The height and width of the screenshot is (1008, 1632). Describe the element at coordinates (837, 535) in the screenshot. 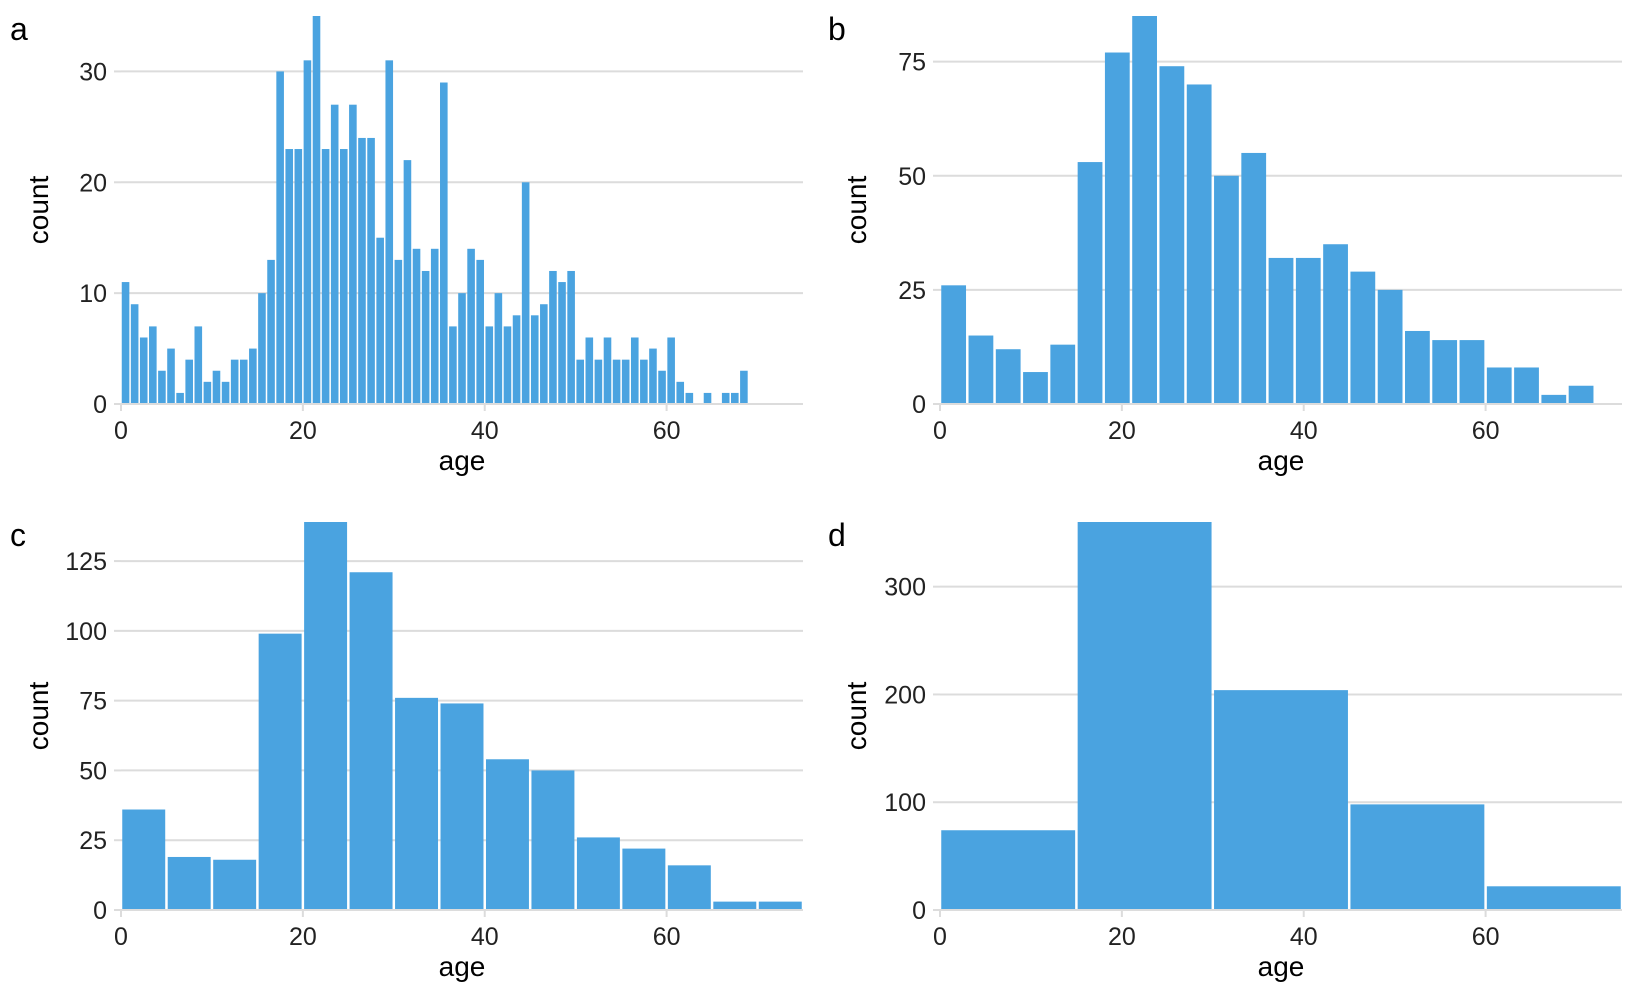

I see `panel-label: d` at that location.